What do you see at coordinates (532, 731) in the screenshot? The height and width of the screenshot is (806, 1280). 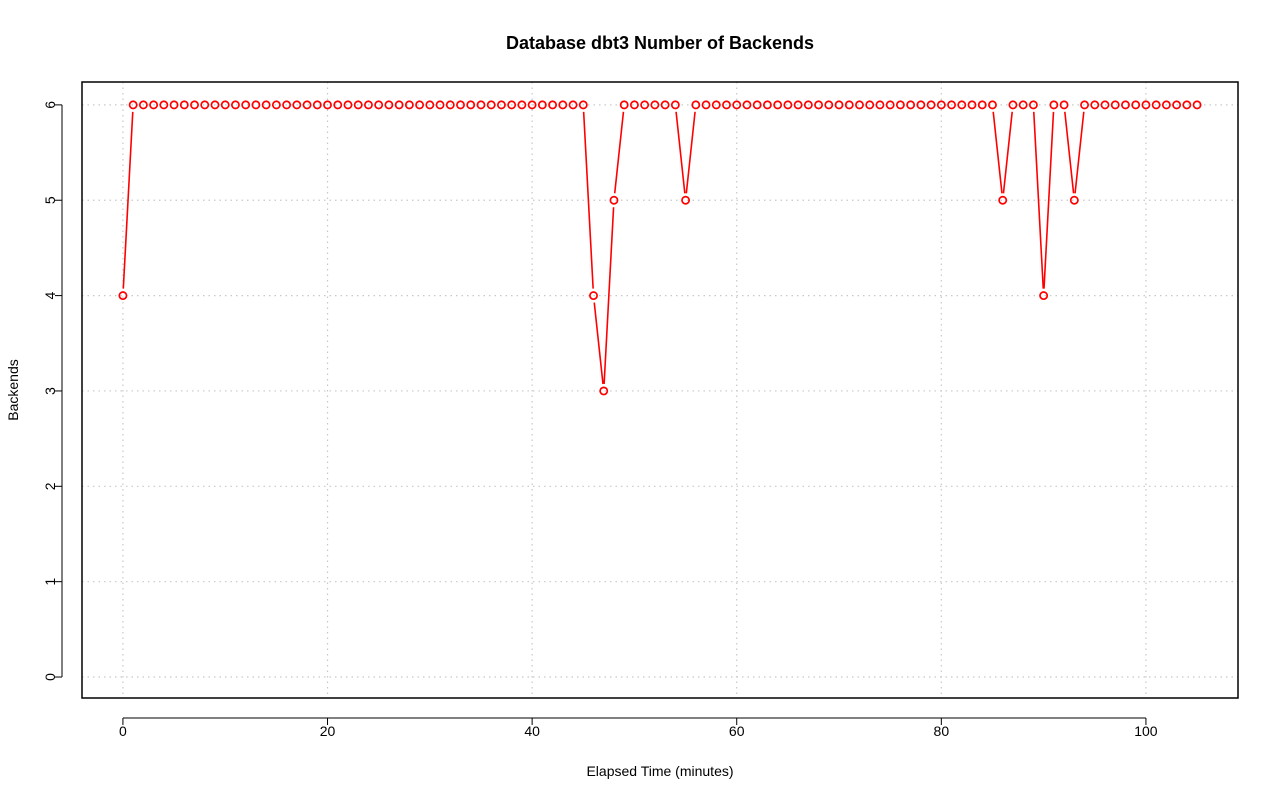 I see `x-tick-label-2: 40` at bounding box center [532, 731].